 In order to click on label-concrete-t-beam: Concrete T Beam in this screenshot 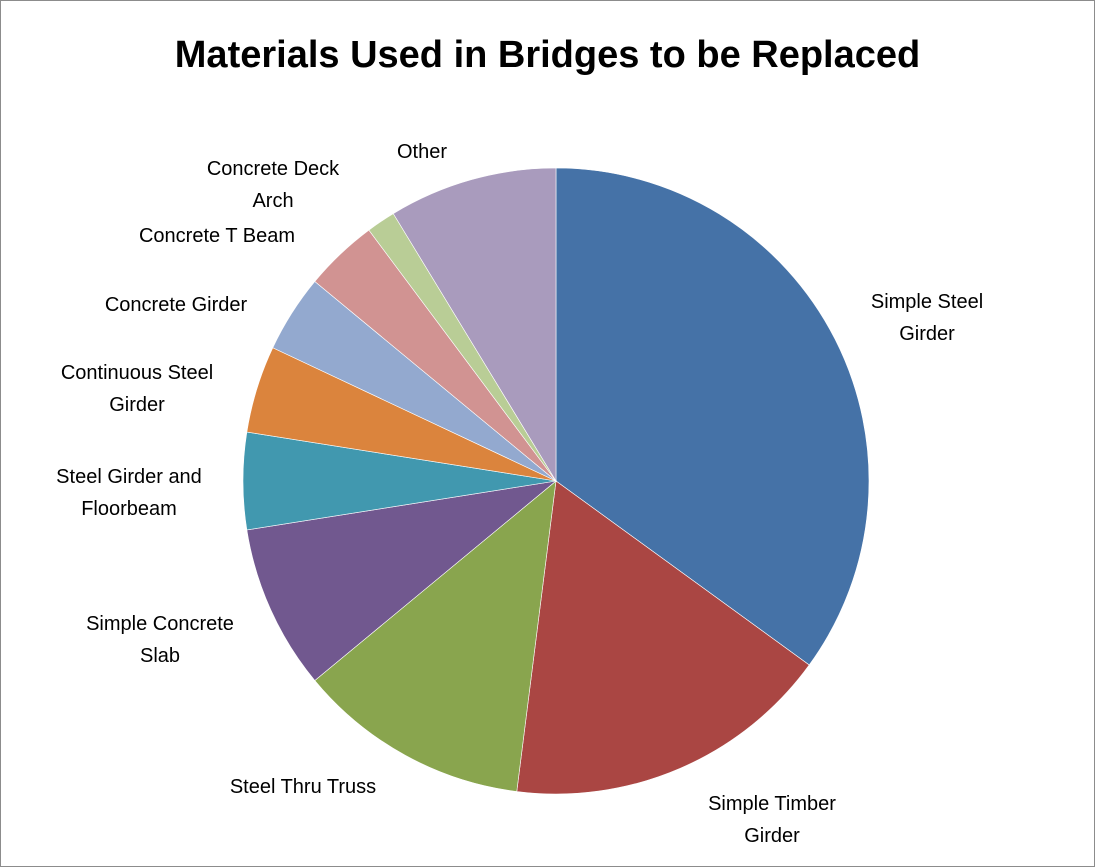, I will do `click(217, 236)`.